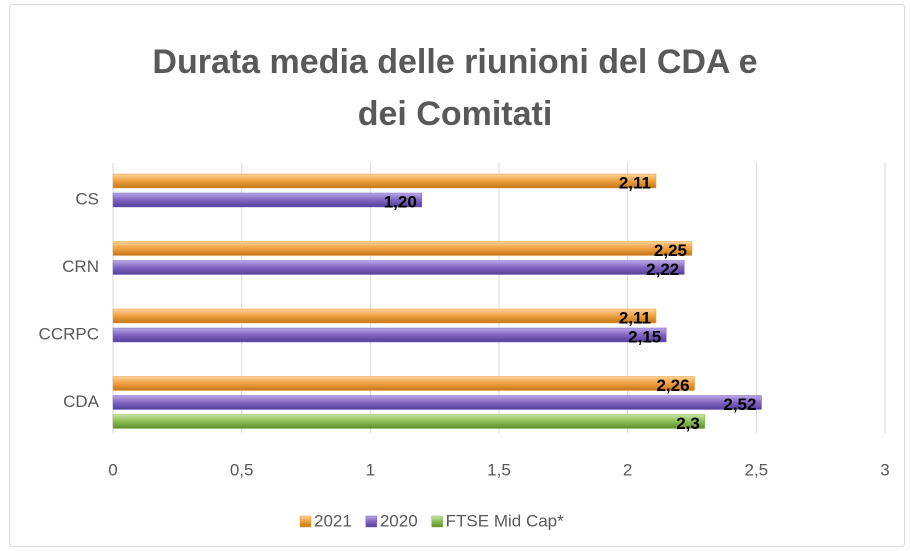 The height and width of the screenshot is (551, 910). Describe the element at coordinates (242, 469) in the screenshot. I see `x-tick-label: 0,5` at that location.